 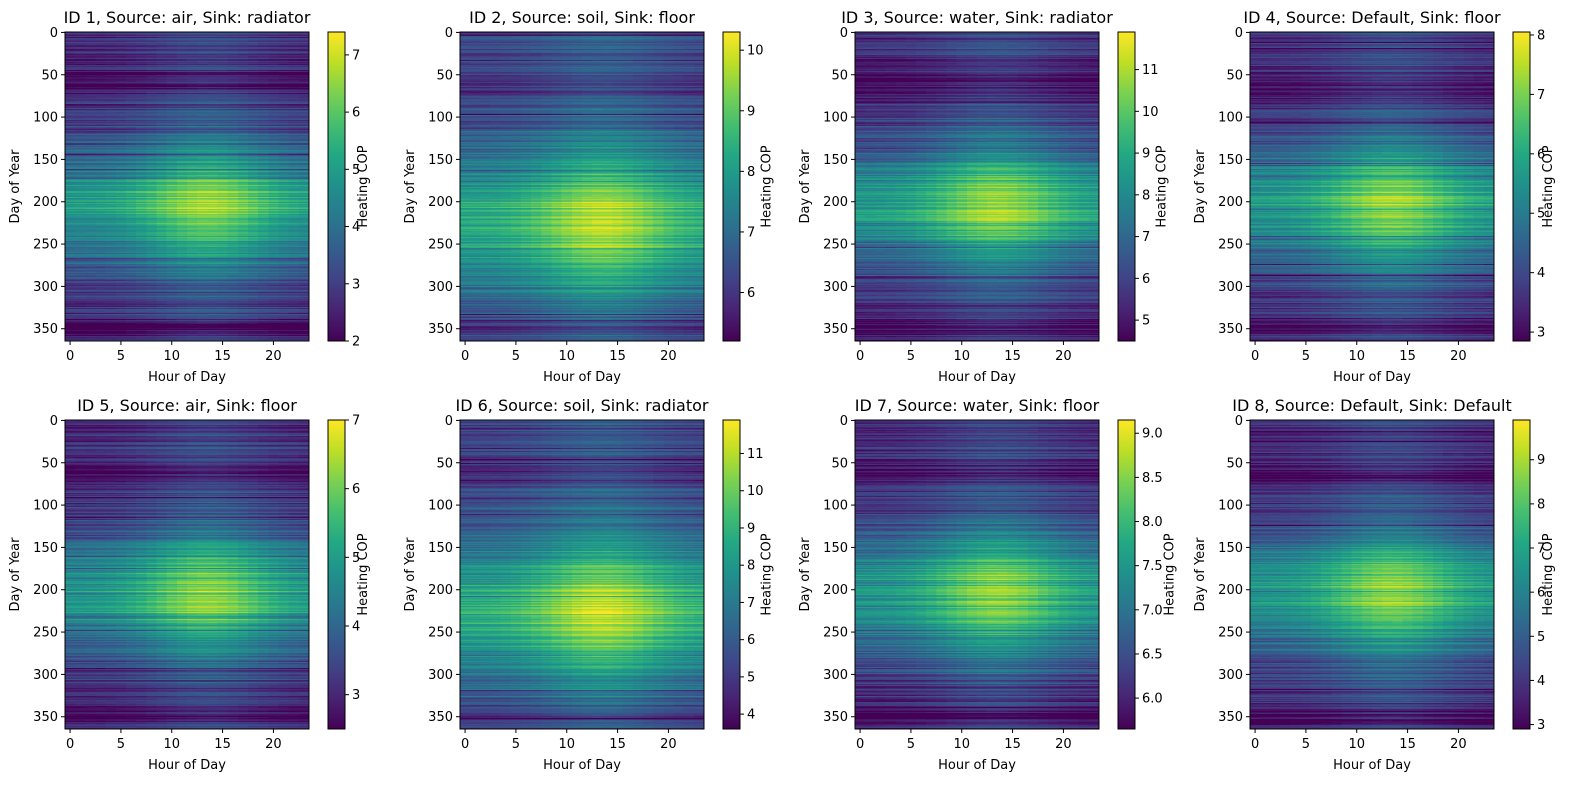 What do you see at coordinates (1152, 478) in the screenshot?
I see `colorbar-tick-label: 8.5` at bounding box center [1152, 478].